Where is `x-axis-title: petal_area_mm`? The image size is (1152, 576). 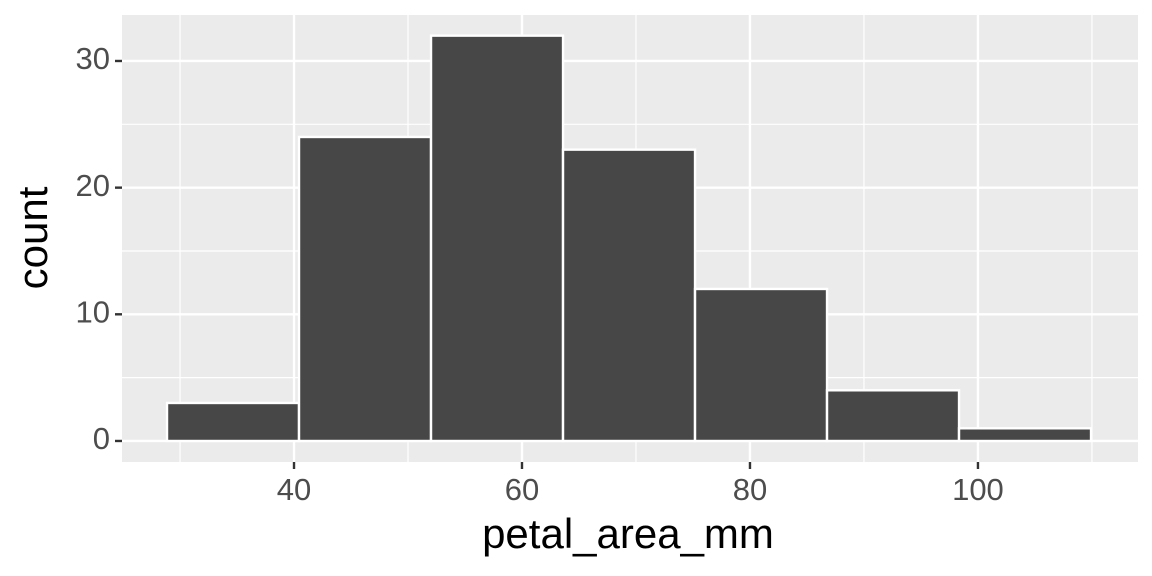 x-axis-title: petal_area_mm is located at coordinates (628, 533).